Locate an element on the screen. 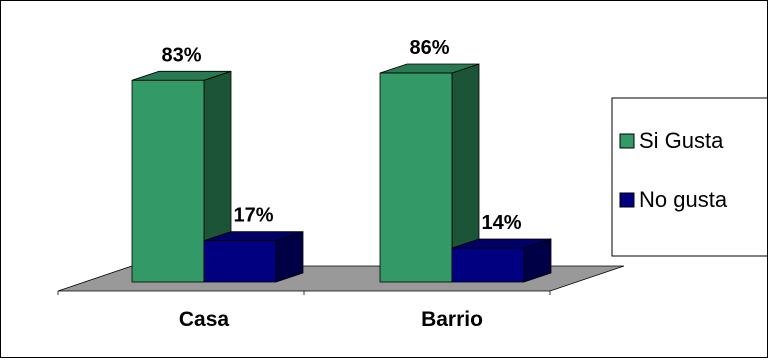  bar-si-gusta-barrio is located at coordinates (429, 173).